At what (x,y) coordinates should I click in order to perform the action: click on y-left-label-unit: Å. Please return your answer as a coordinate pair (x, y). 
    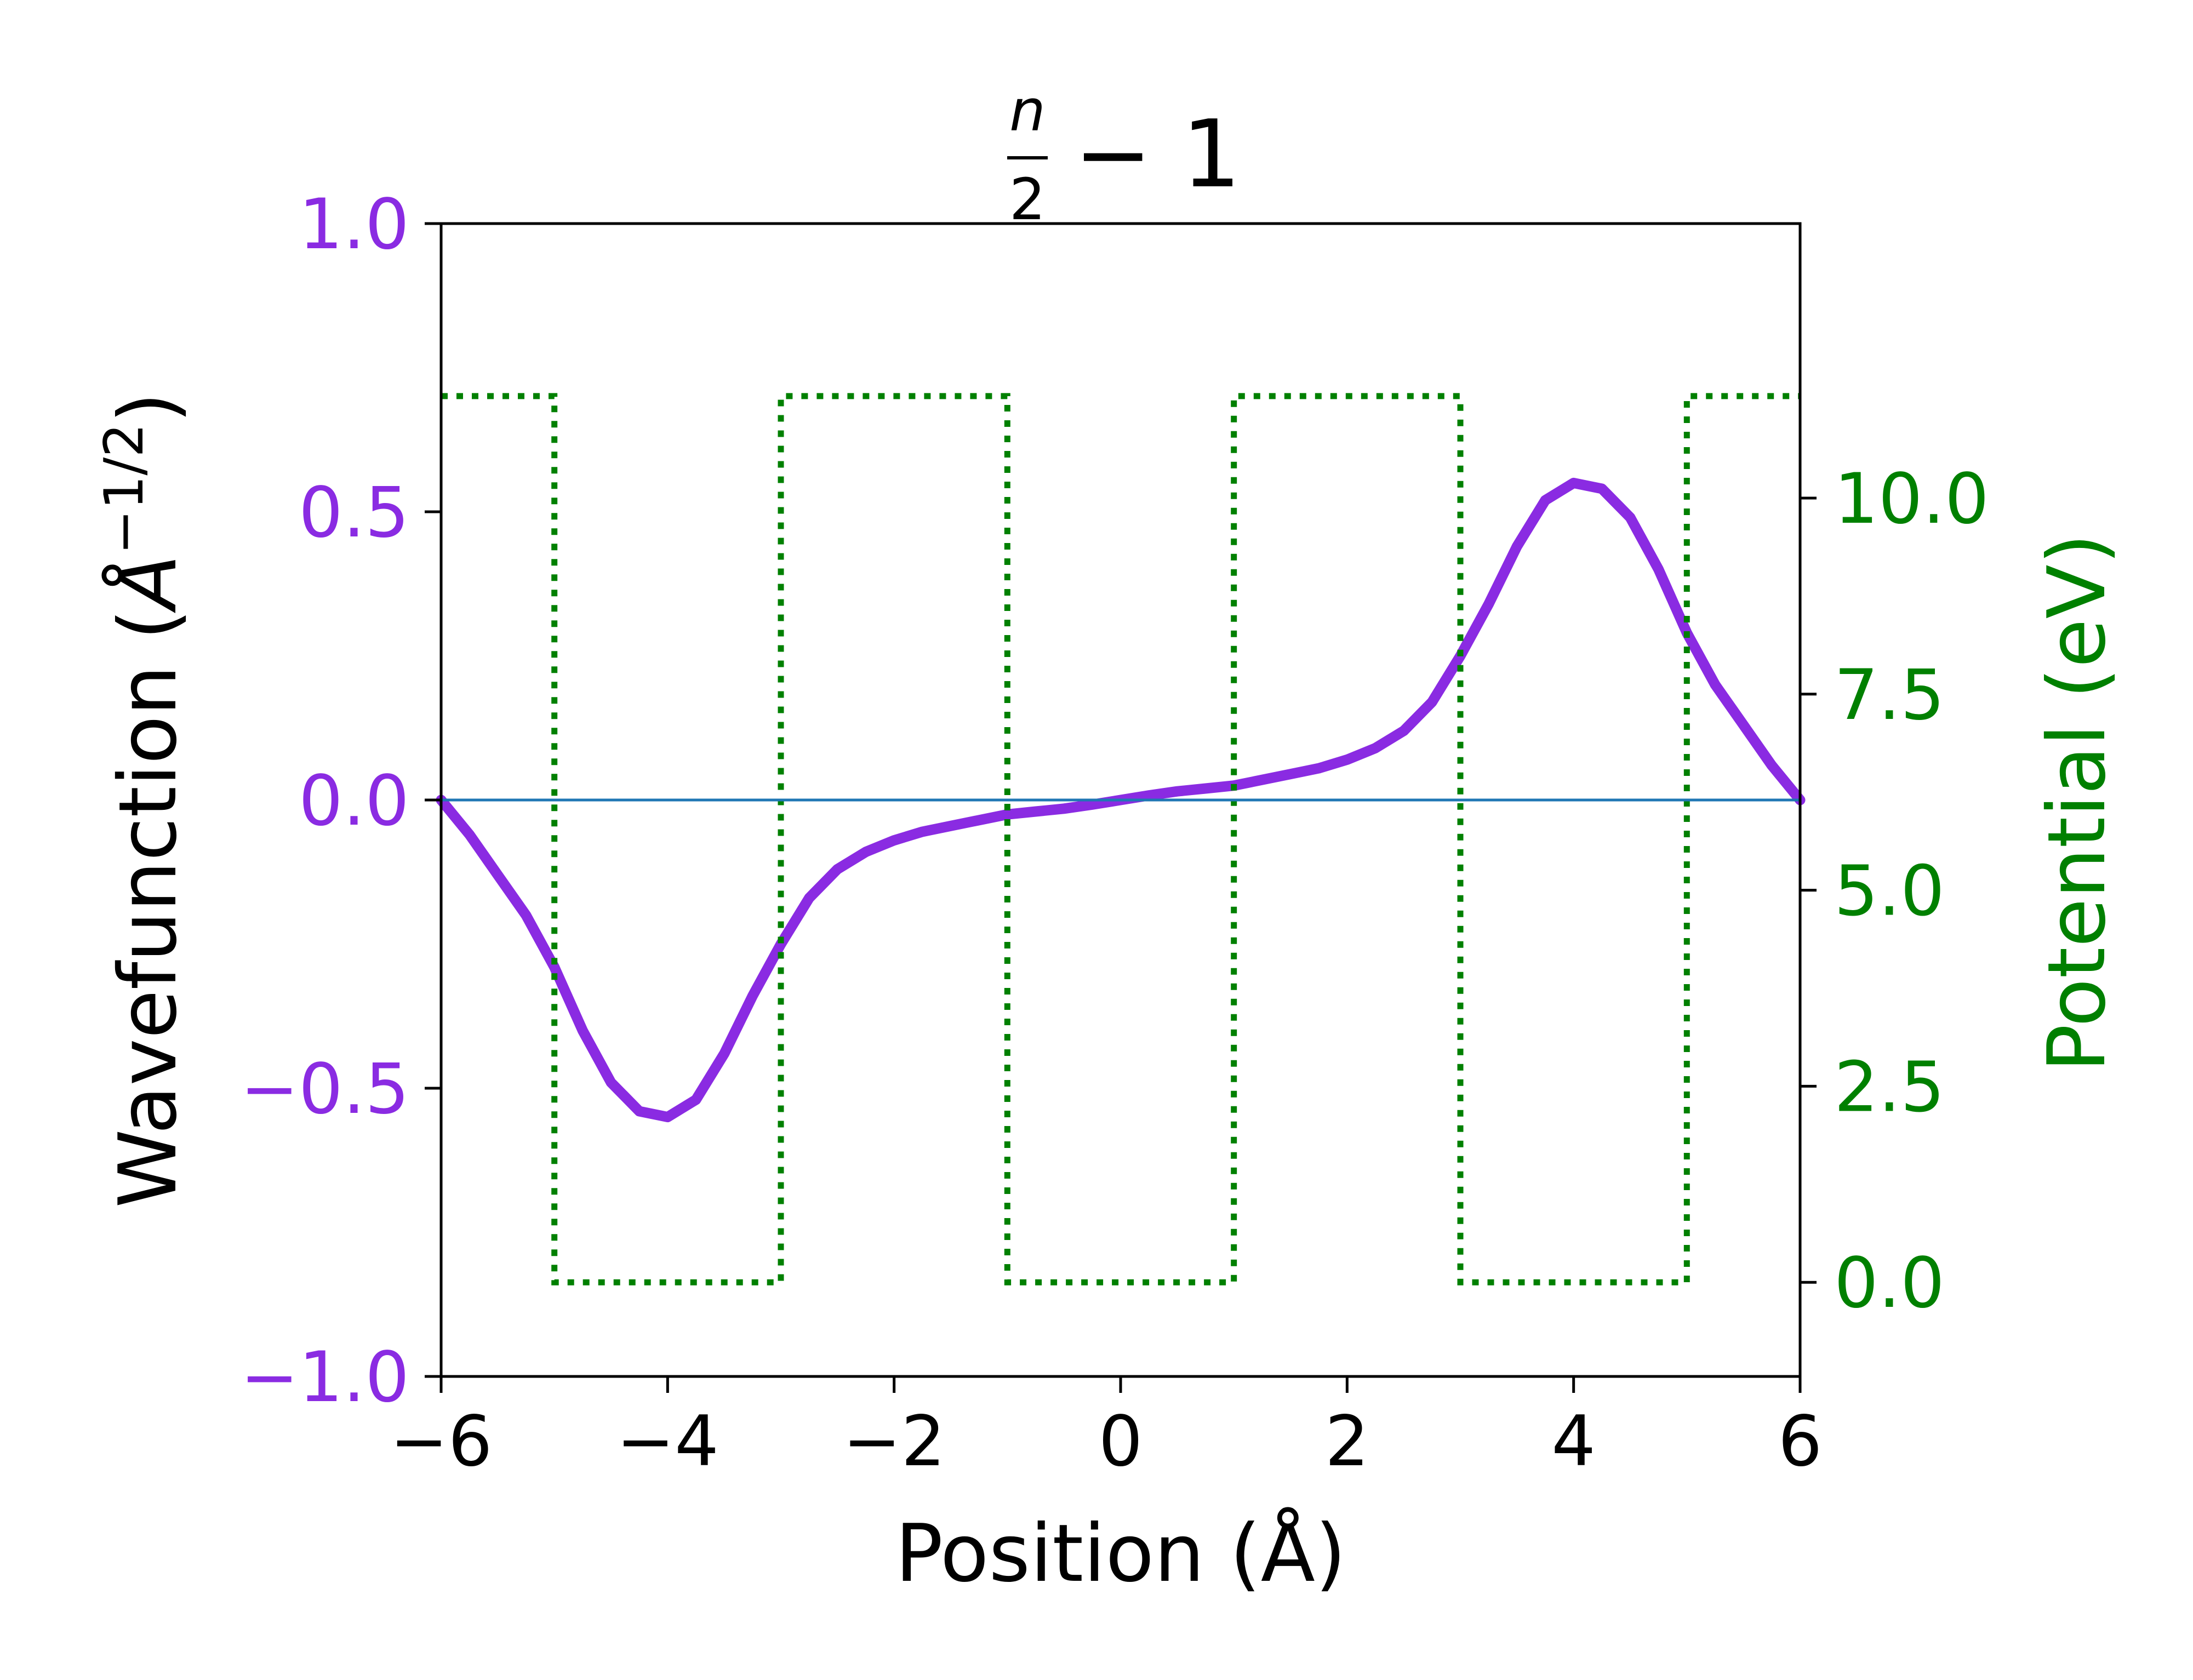
    Looking at the image, I should click on (148, 584).